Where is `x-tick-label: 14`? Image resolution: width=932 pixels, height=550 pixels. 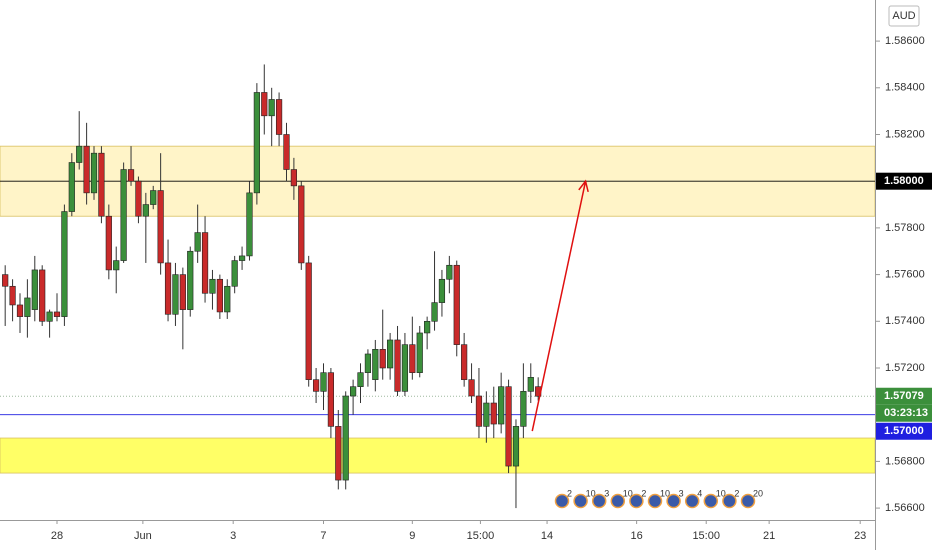
x-tick-label: 14 is located at coordinates (547, 536).